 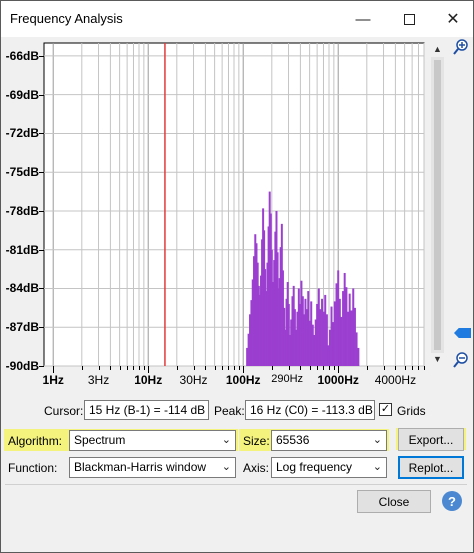 What do you see at coordinates (22, 210) in the screenshot?
I see `y-tick-label: -78dB` at bounding box center [22, 210].